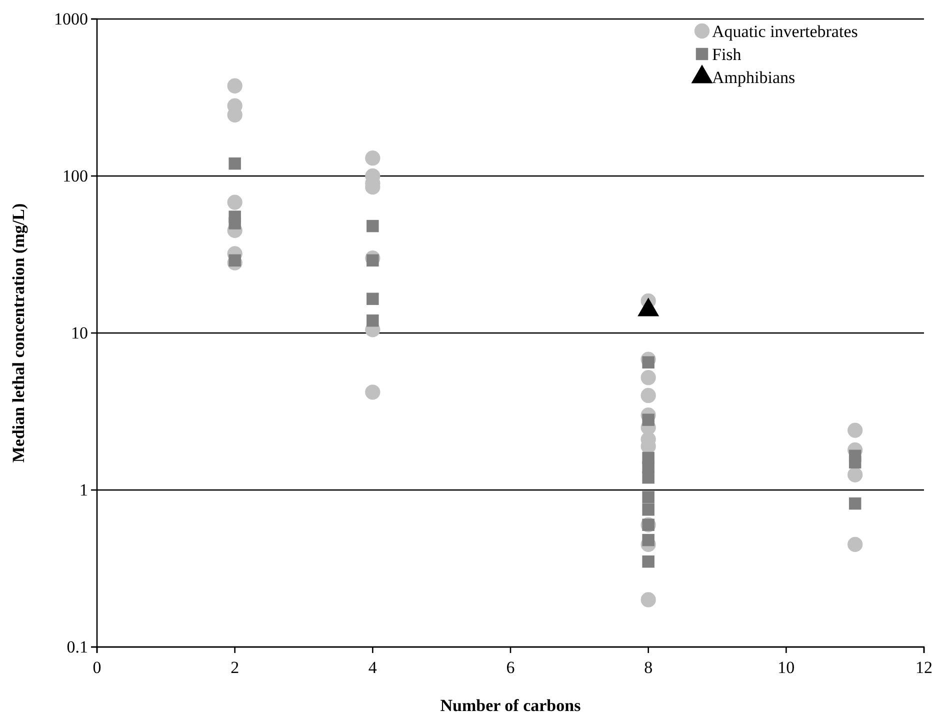 The height and width of the screenshot is (719, 938). Describe the element at coordinates (786, 667) in the screenshot. I see `x-tick-label: 10` at that location.